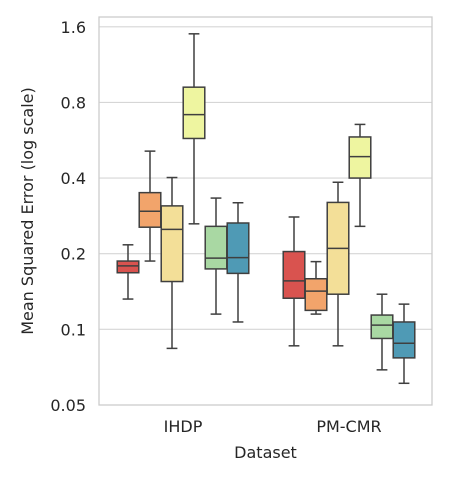 This screenshot has height=484, width=450. What do you see at coordinates (183, 426) in the screenshot?
I see `x-tick-label: IHDP` at bounding box center [183, 426].